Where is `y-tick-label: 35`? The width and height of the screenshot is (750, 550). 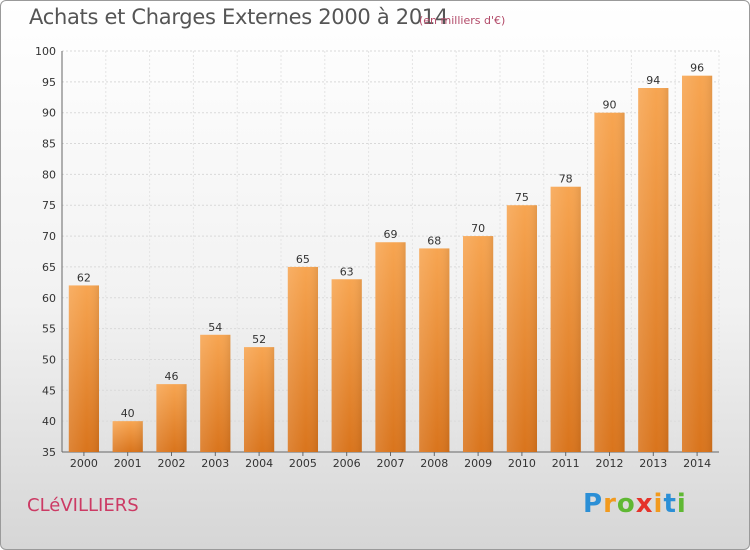
y-tick-label: 35 is located at coordinates (49, 452).